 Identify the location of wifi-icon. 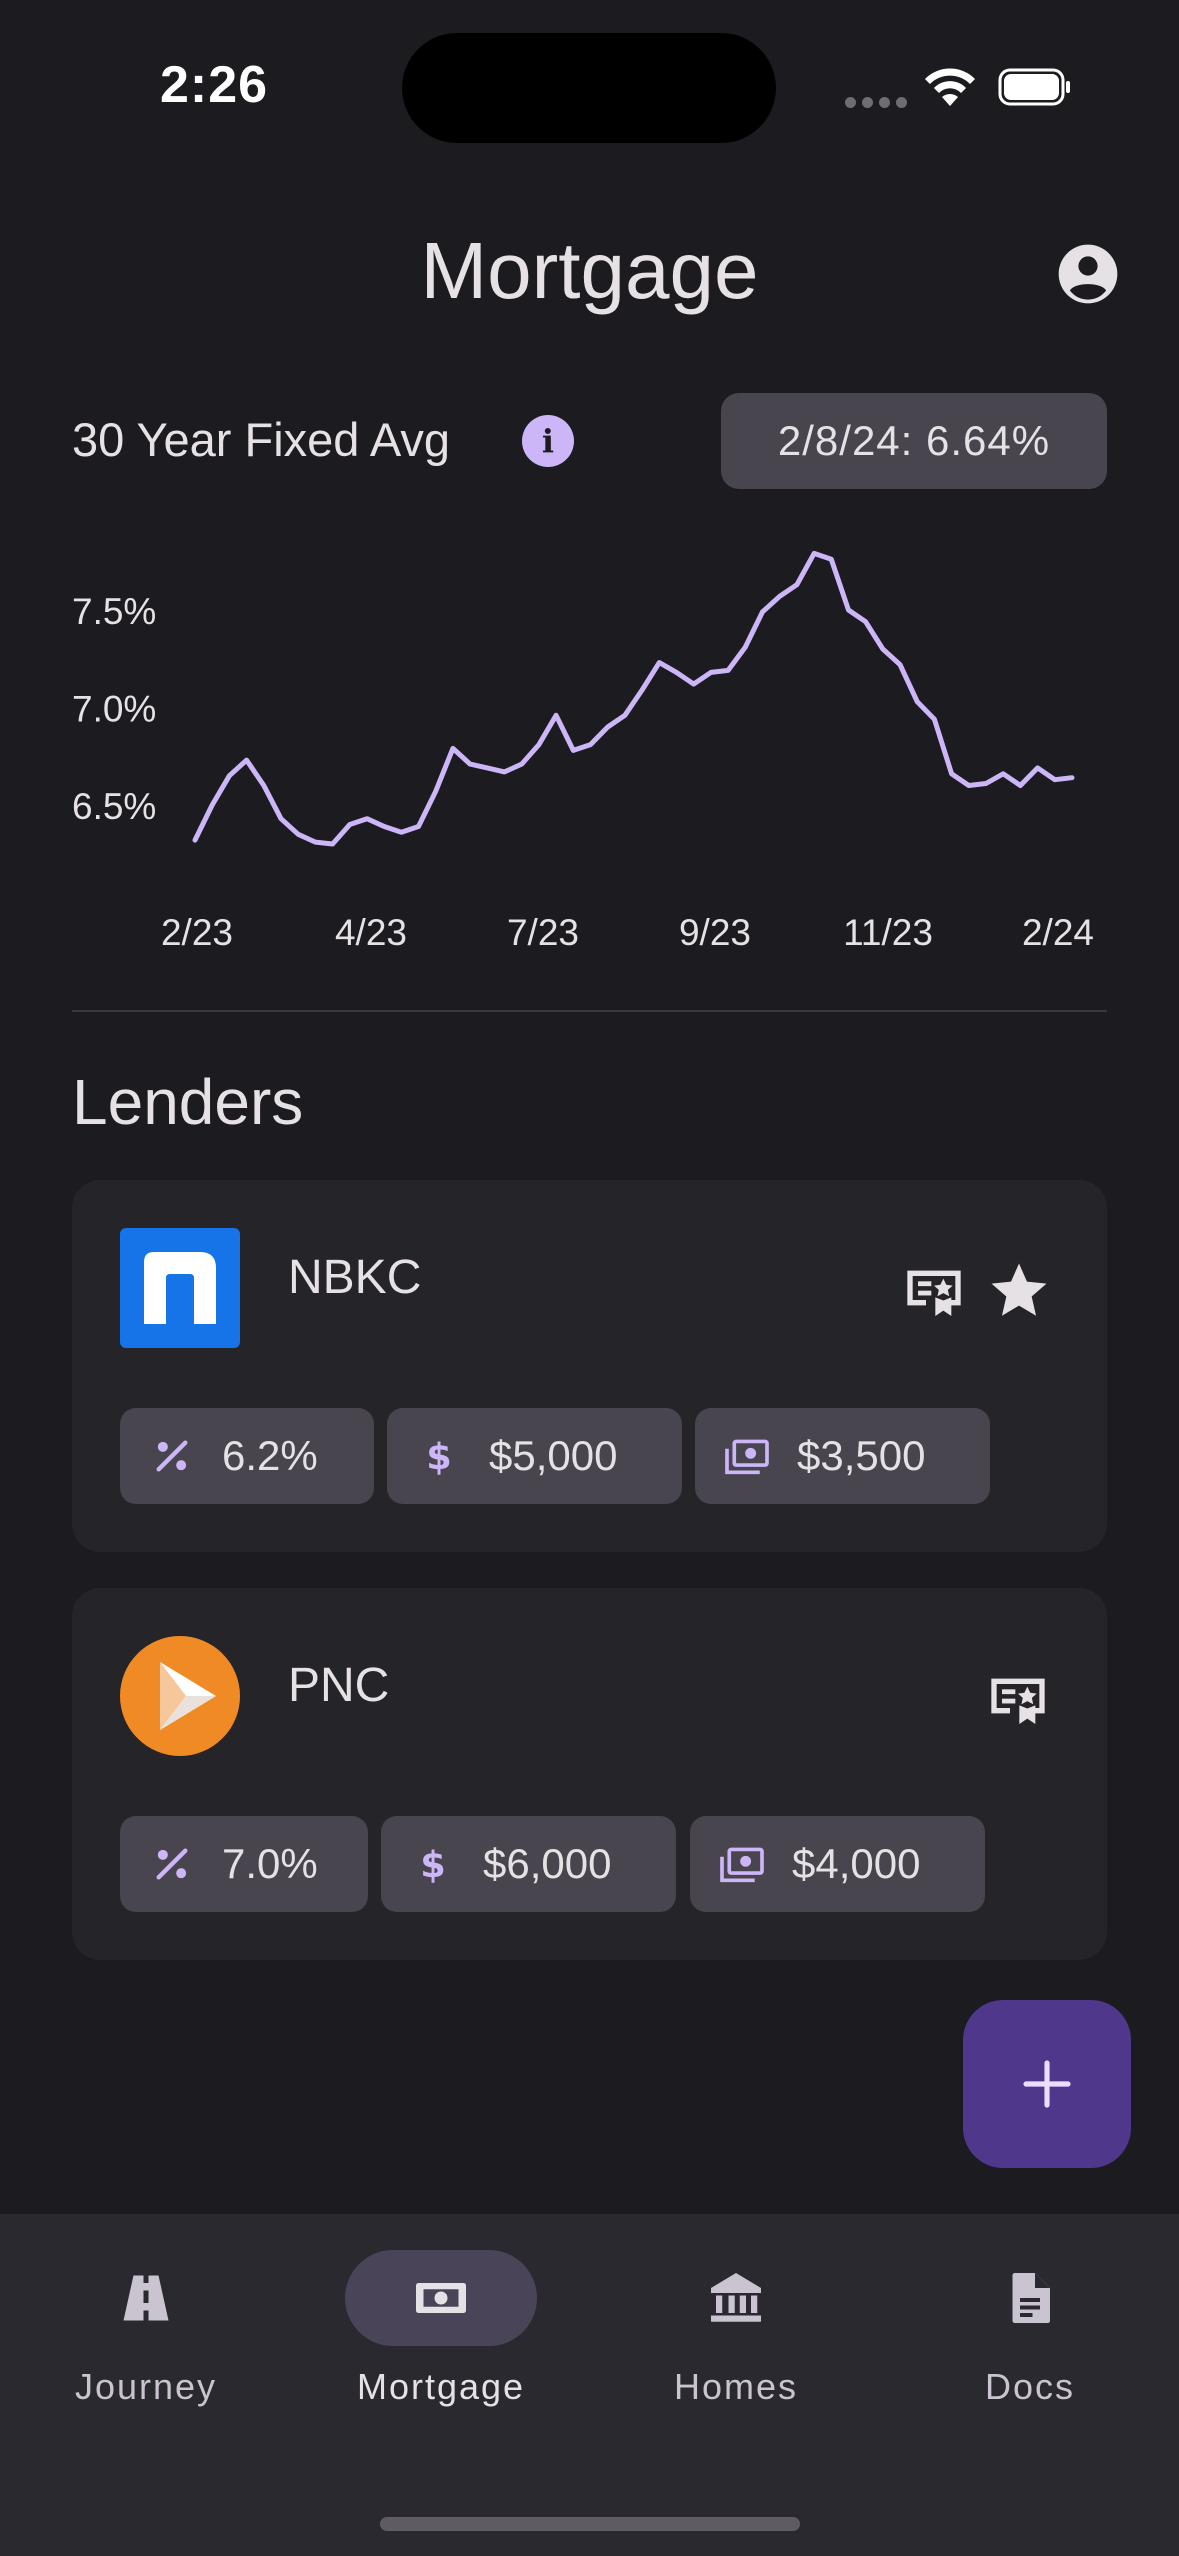
(950, 87).